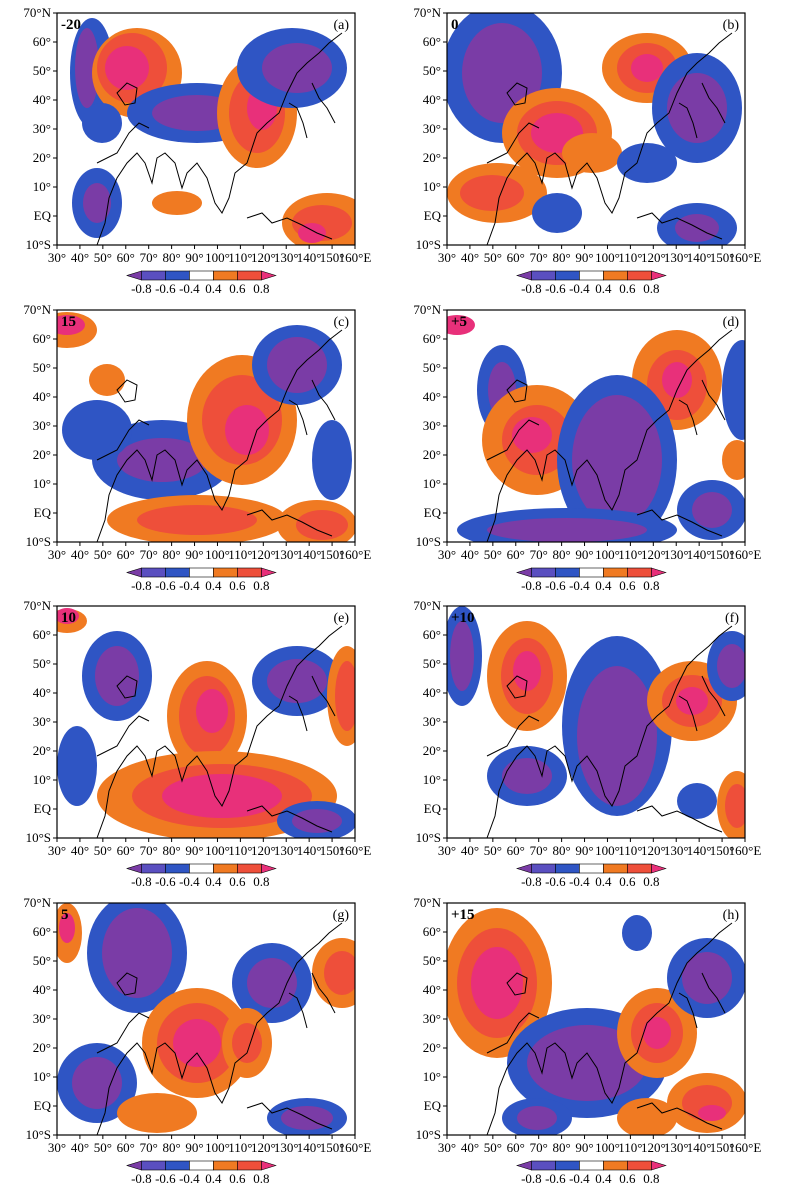 The height and width of the screenshot is (1189, 800). I want to click on lag-label: +10, so click(463, 618).